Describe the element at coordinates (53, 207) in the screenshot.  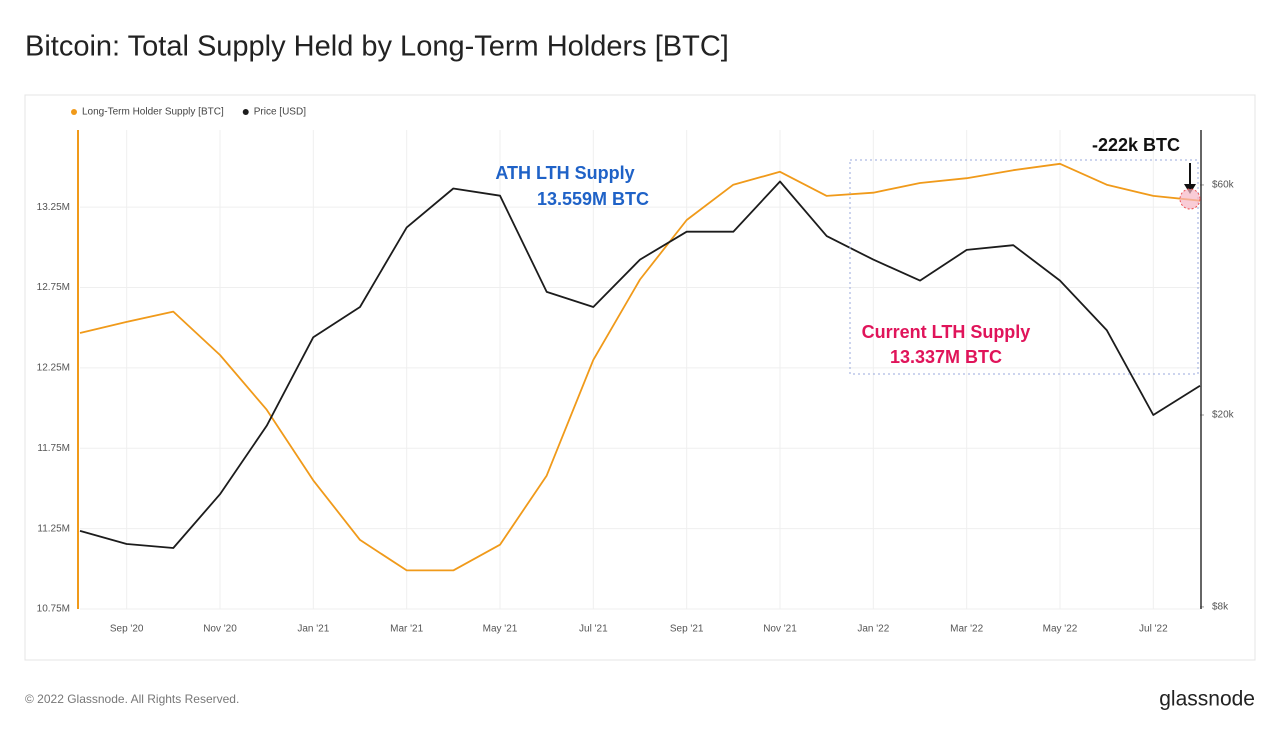
I see `y-tick-label: 13.25M` at that location.